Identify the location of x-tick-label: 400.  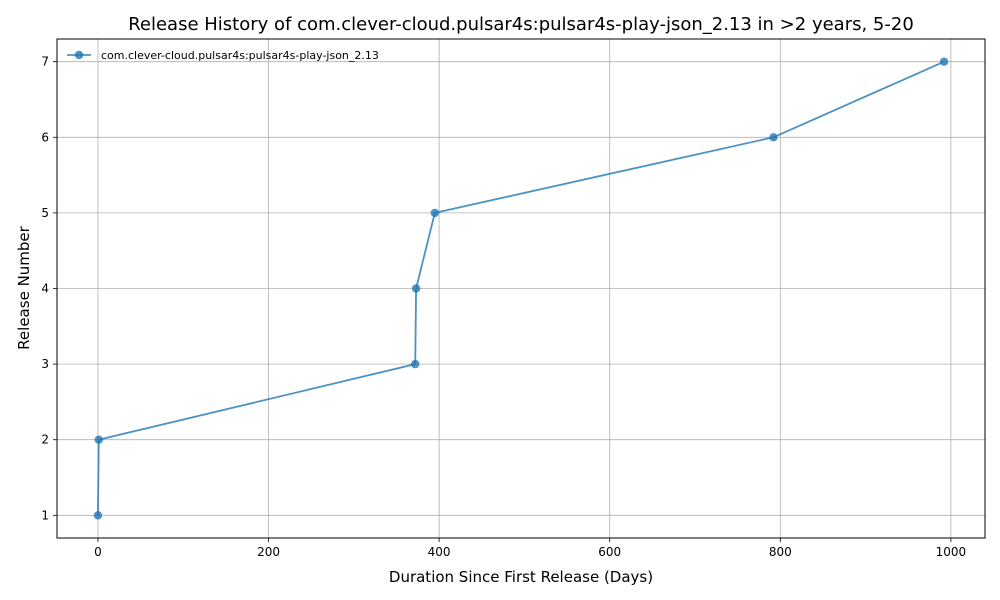
(439, 552).